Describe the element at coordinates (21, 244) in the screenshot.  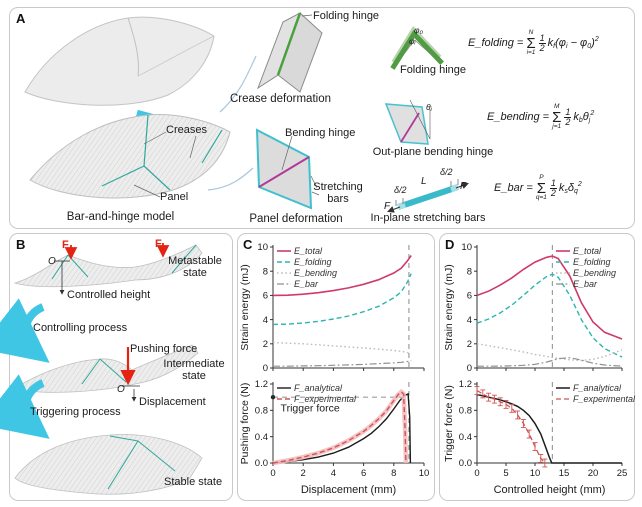
I see `panel-b-label: B` at that location.